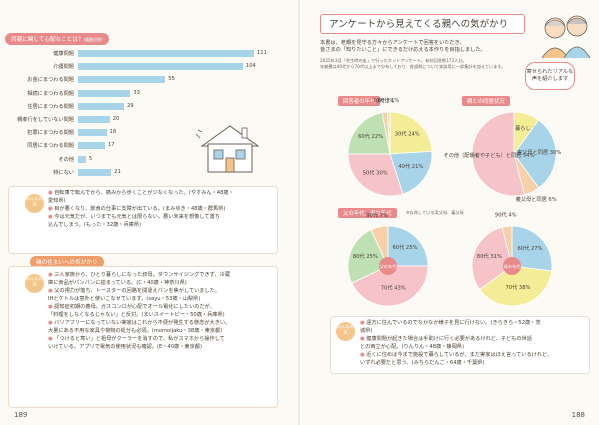 The height and width of the screenshot is (425, 599). What do you see at coordinates (392, 43) in the screenshot?
I see `intro-line-1: 本書は、老親を見守る方々からアンケートで回答をいただき、` at bounding box center [392, 43].